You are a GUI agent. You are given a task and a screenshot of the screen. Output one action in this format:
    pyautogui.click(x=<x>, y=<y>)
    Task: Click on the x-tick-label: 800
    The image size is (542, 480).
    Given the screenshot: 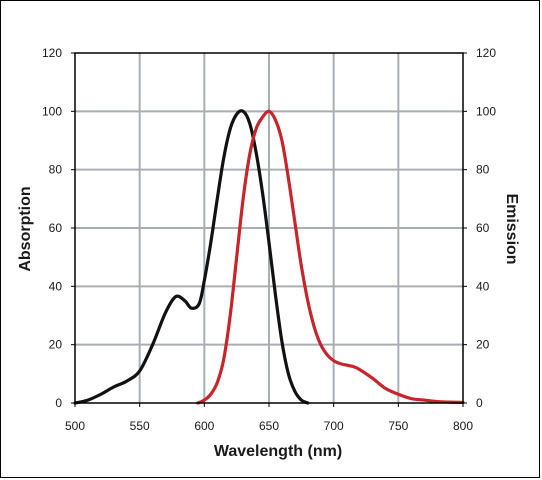 What is the action you would take?
    pyautogui.click(x=463, y=426)
    